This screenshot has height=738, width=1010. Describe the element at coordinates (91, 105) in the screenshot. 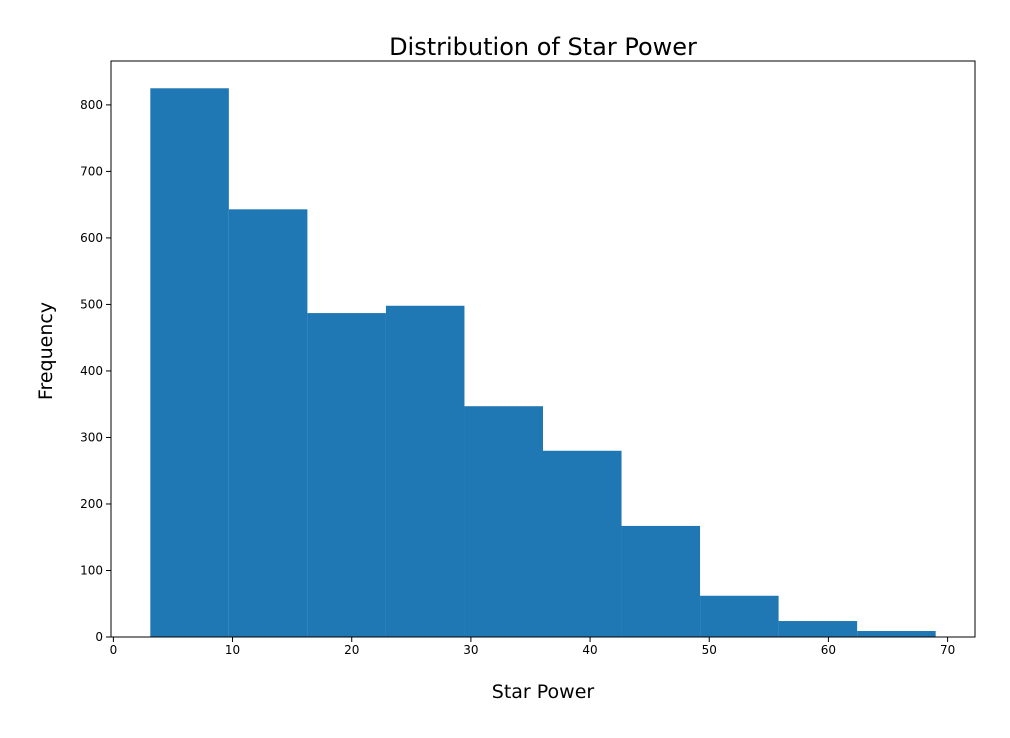

I see `y-tick-label: 800` at that location.